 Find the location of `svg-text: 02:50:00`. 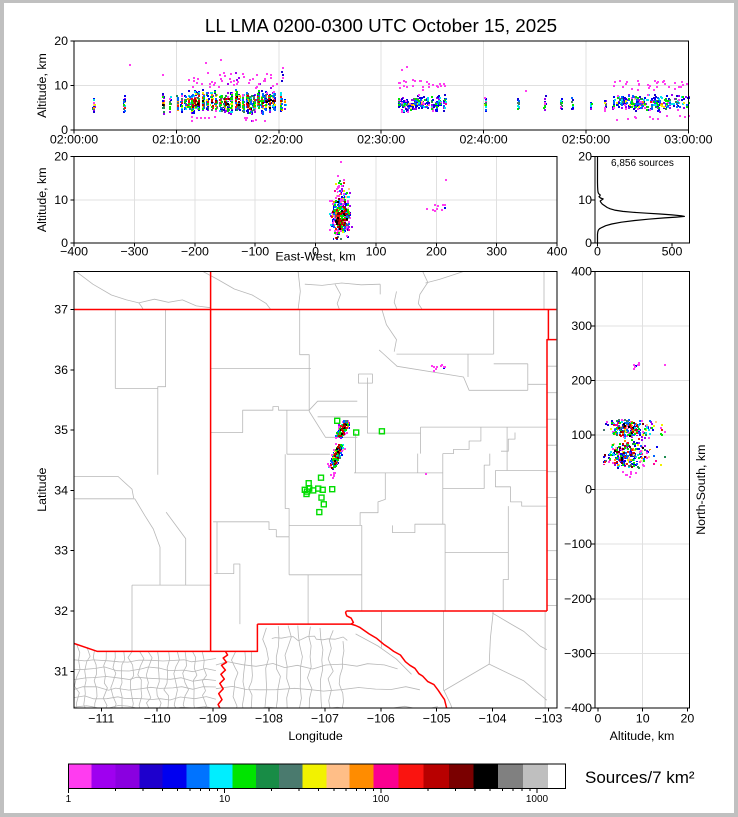

svg-text: 02:50:00 is located at coordinates (586, 140).